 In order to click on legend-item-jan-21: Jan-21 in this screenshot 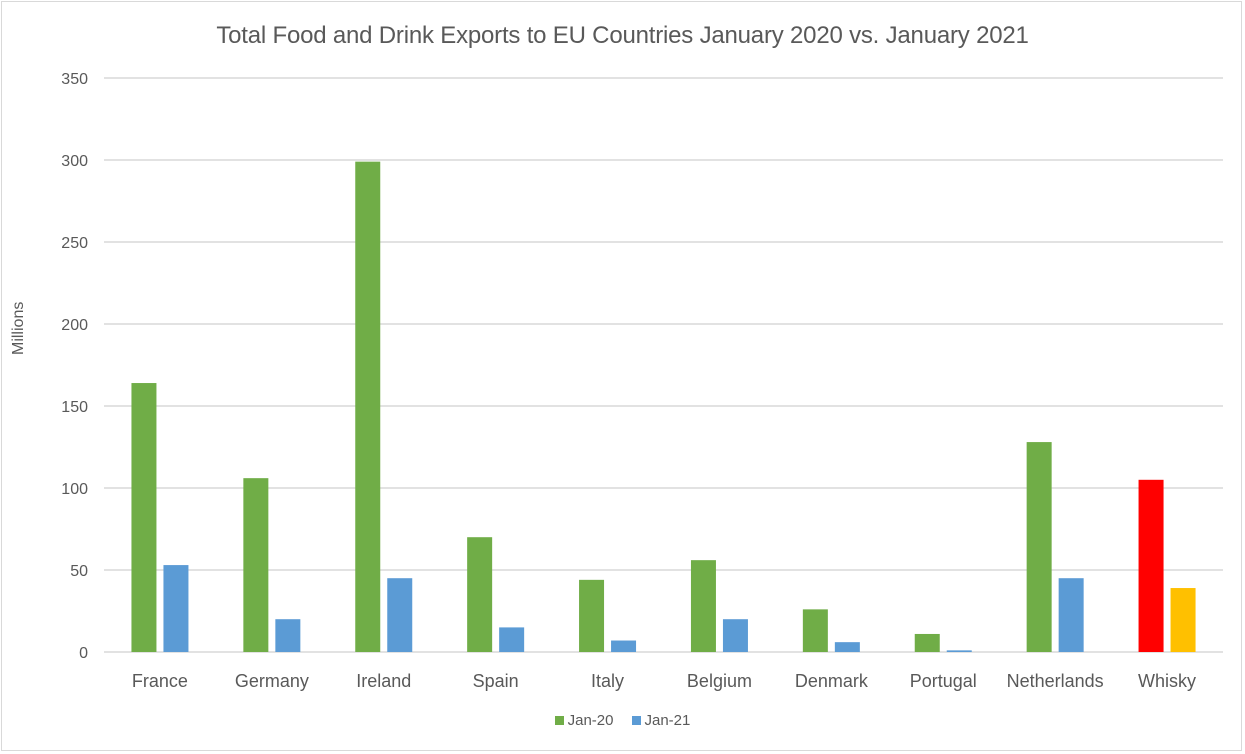, I will do `click(661, 720)`.